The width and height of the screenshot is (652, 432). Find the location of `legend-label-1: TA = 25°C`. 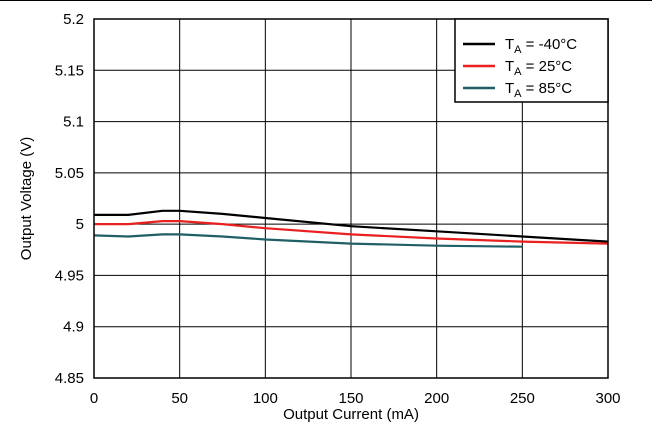

legend-label-1: TA = 25°C is located at coordinates (538, 68).